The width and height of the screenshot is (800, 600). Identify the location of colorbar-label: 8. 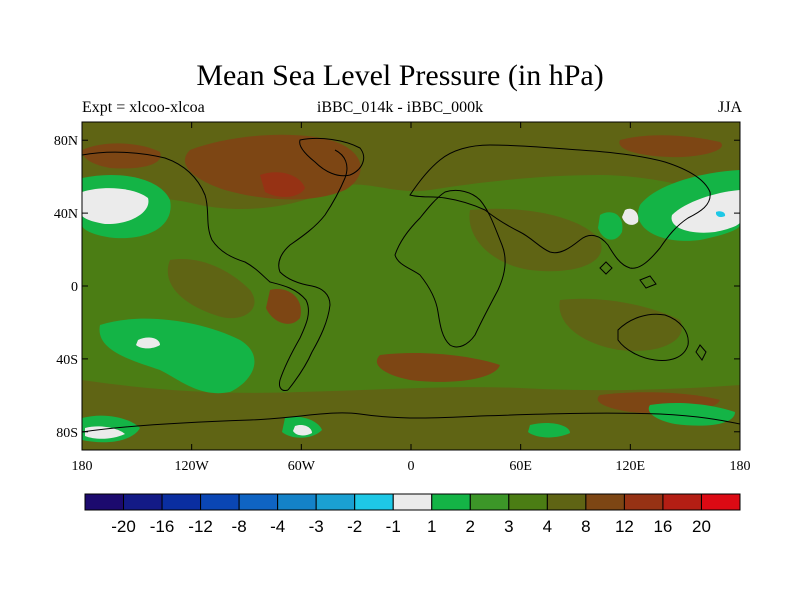
(585, 526).